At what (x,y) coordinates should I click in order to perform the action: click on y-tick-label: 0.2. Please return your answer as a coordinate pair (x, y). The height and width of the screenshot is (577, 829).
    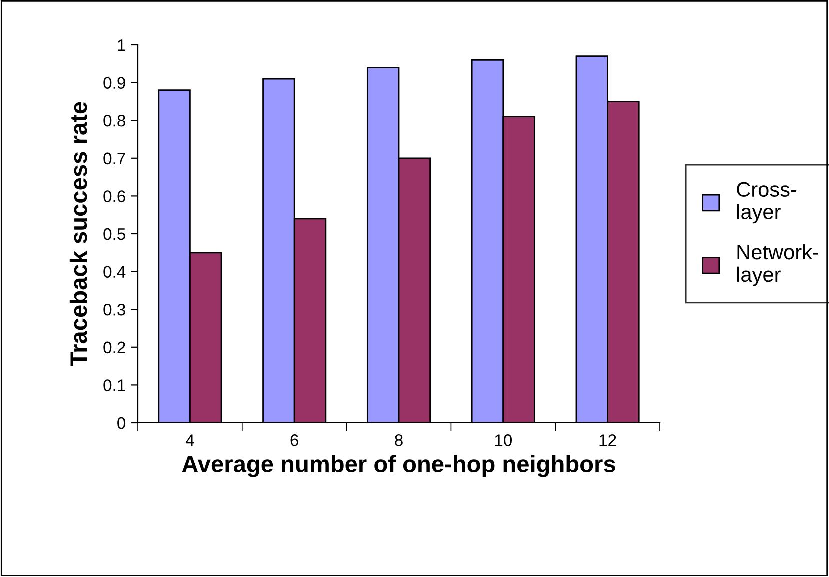
    Looking at the image, I should click on (115, 348).